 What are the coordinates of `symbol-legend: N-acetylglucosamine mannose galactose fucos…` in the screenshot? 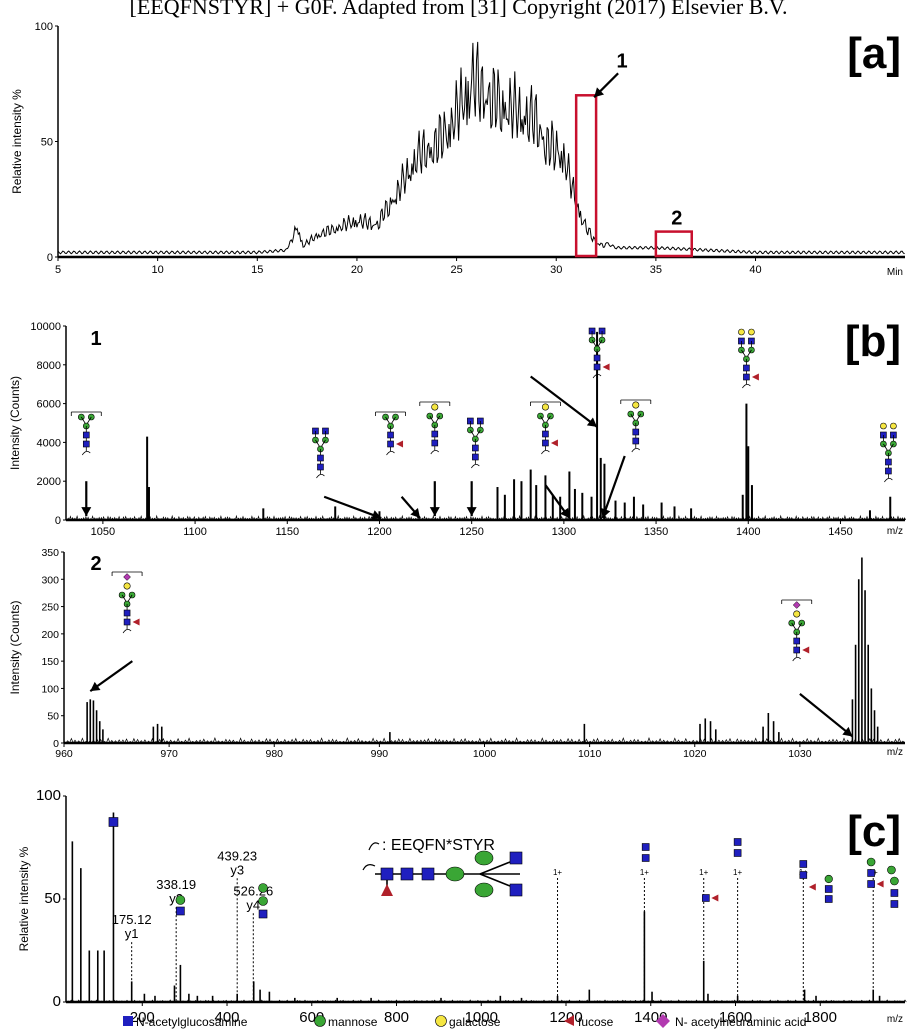 It's located at (464, 1021).